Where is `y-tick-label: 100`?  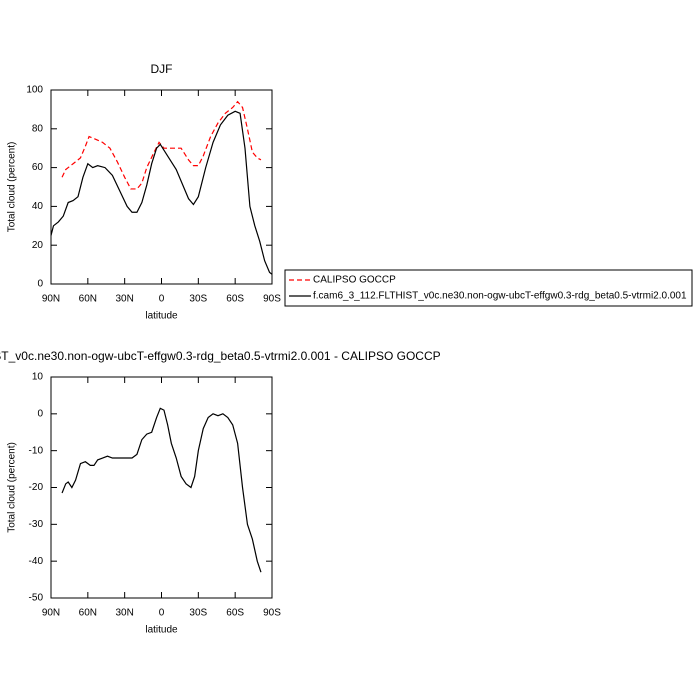 y-tick-label: 100 is located at coordinates (34, 90).